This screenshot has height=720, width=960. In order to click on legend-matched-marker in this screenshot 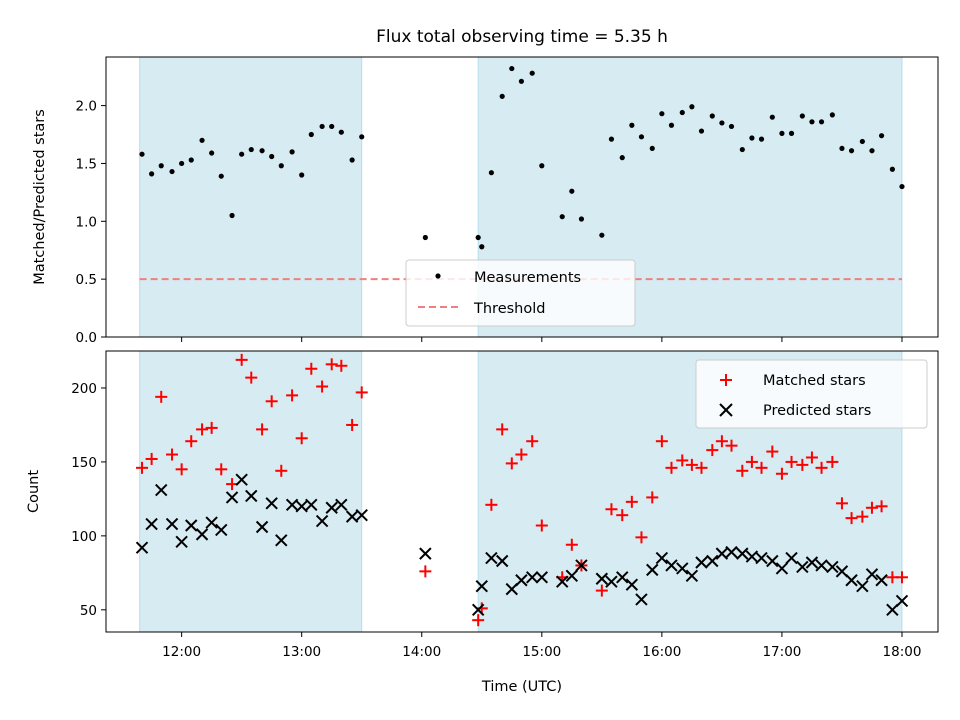, I will do `click(726, 380)`.